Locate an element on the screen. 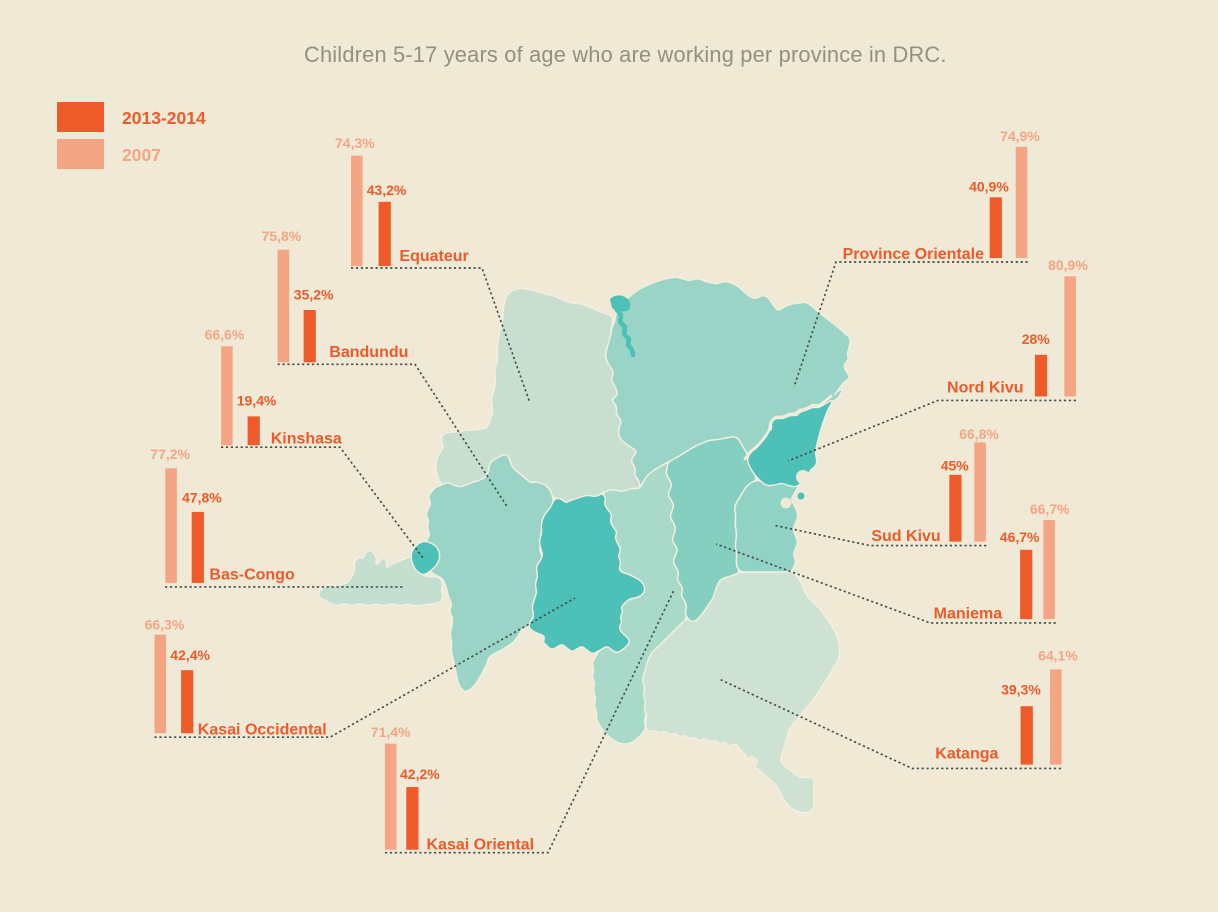 The height and width of the screenshot is (912, 1218). svg-text: Kinshasa is located at coordinates (306, 439).